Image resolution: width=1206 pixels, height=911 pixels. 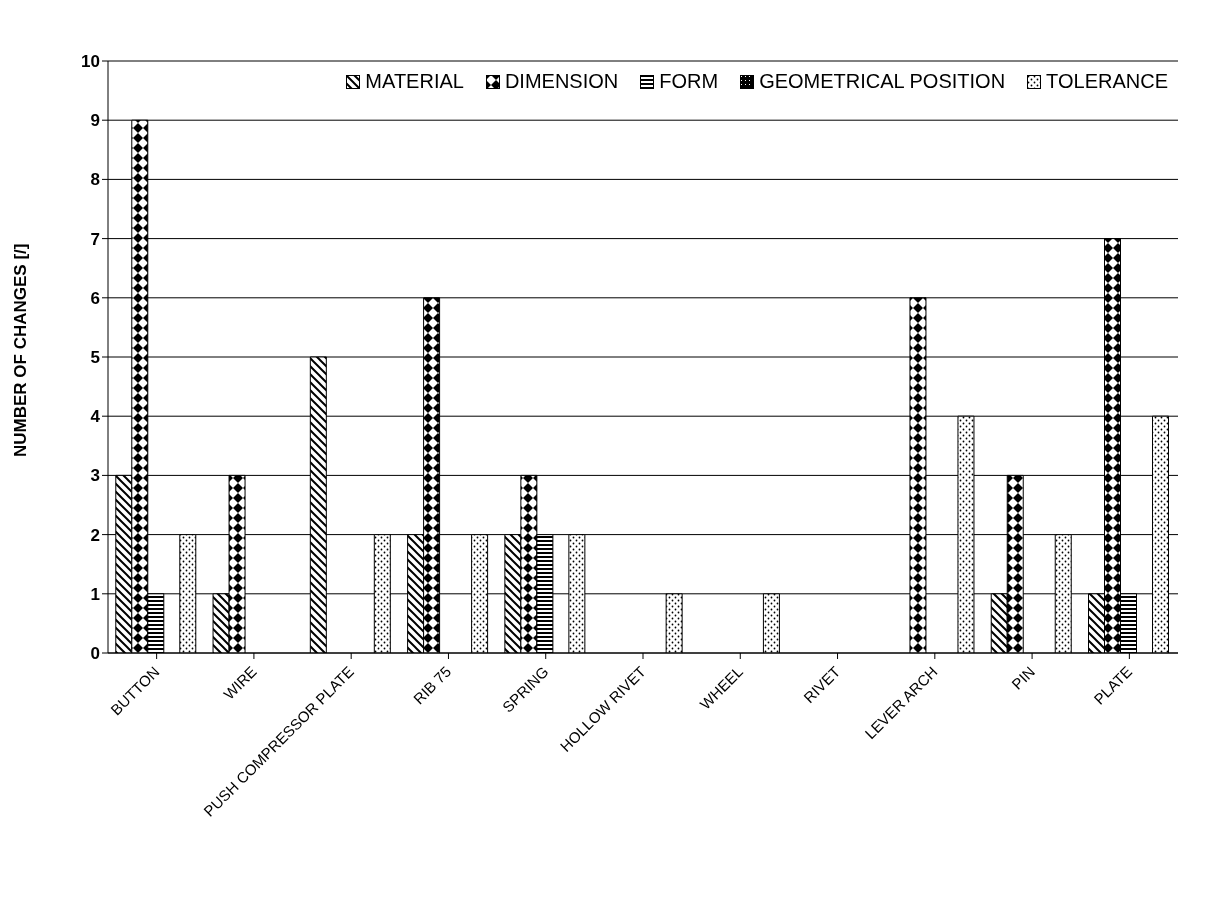 I want to click on y-tick-label: 4, so click(x=95, y=417).